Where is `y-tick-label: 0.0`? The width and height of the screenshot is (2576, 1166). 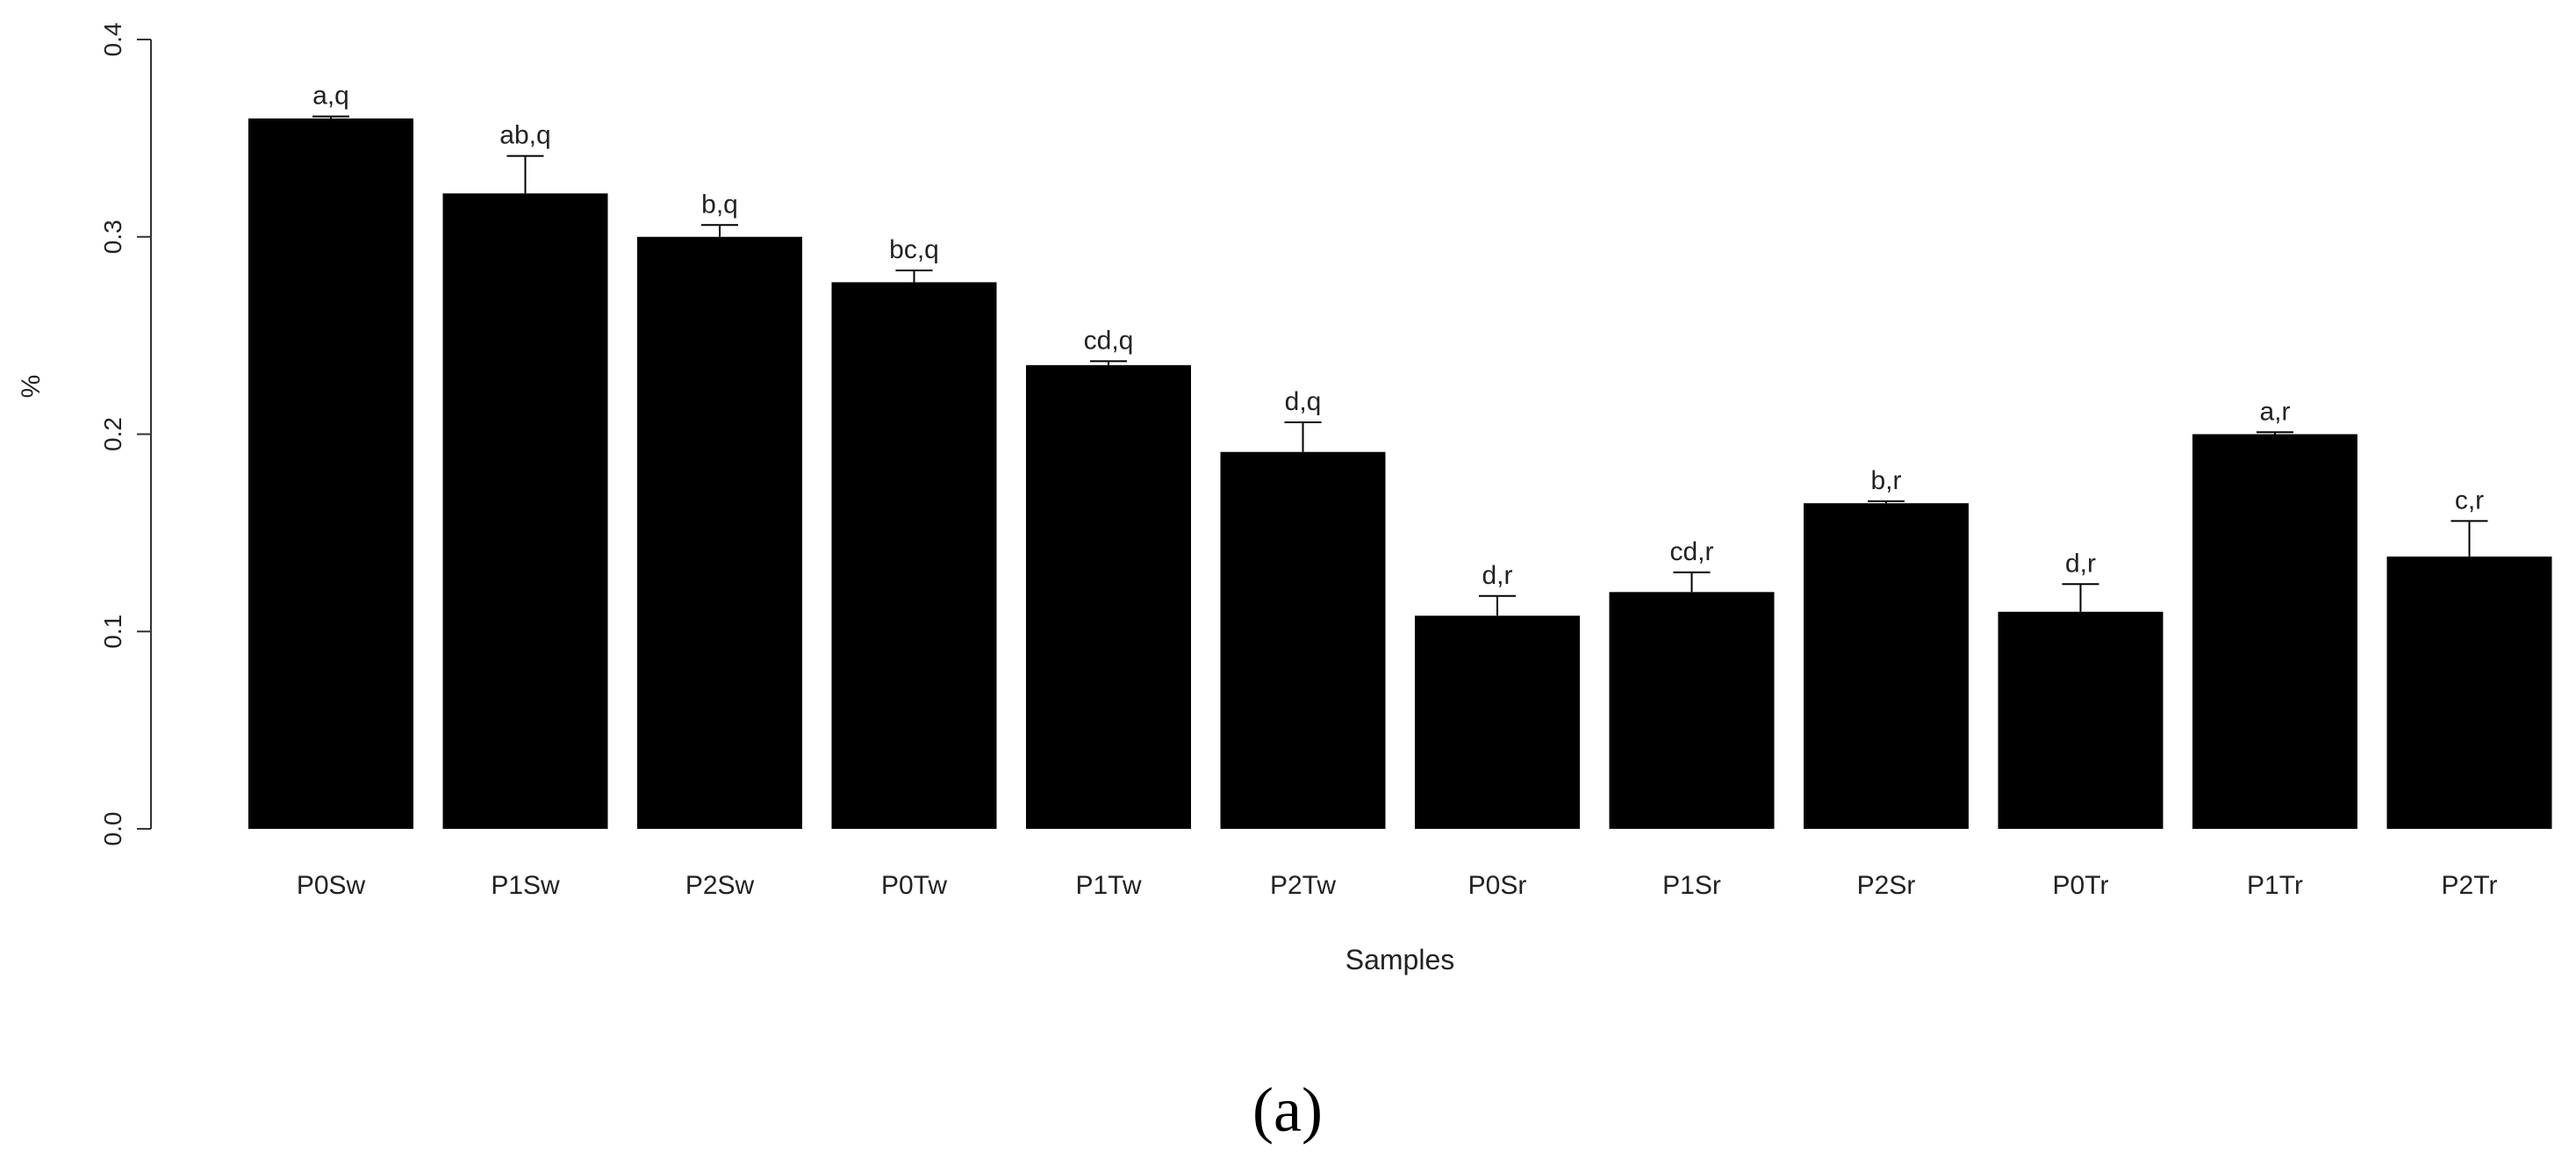 y-tick-label: 0.0 is located at coordinates (112, 829).